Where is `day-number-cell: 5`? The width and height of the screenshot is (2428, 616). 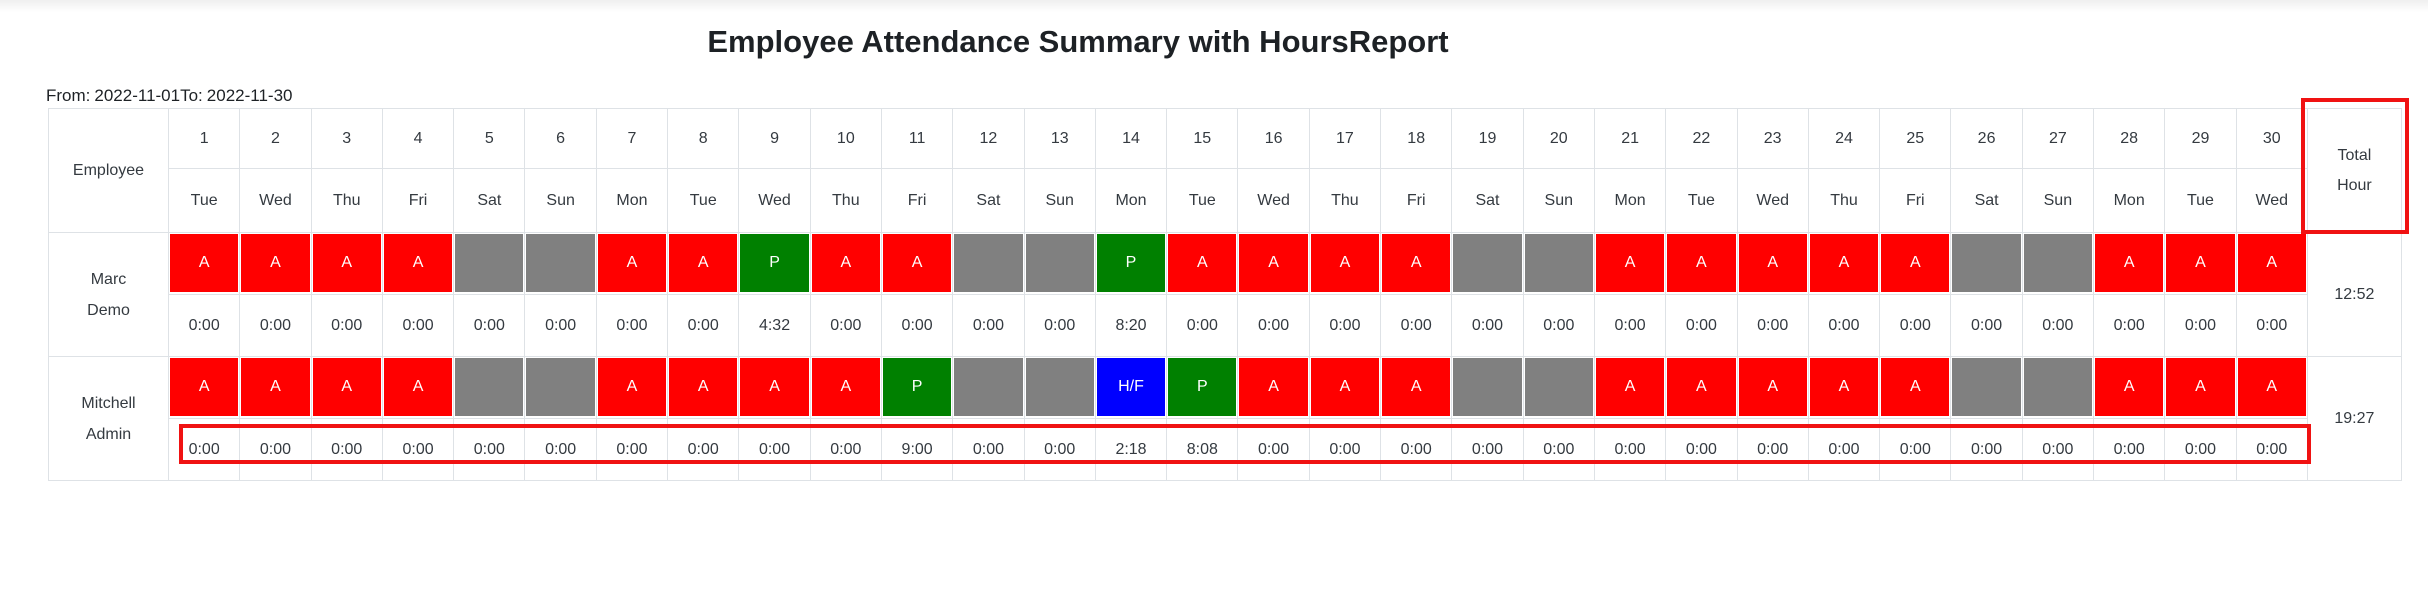
day-number-cell: 5 is located at coordinates (489, 138).